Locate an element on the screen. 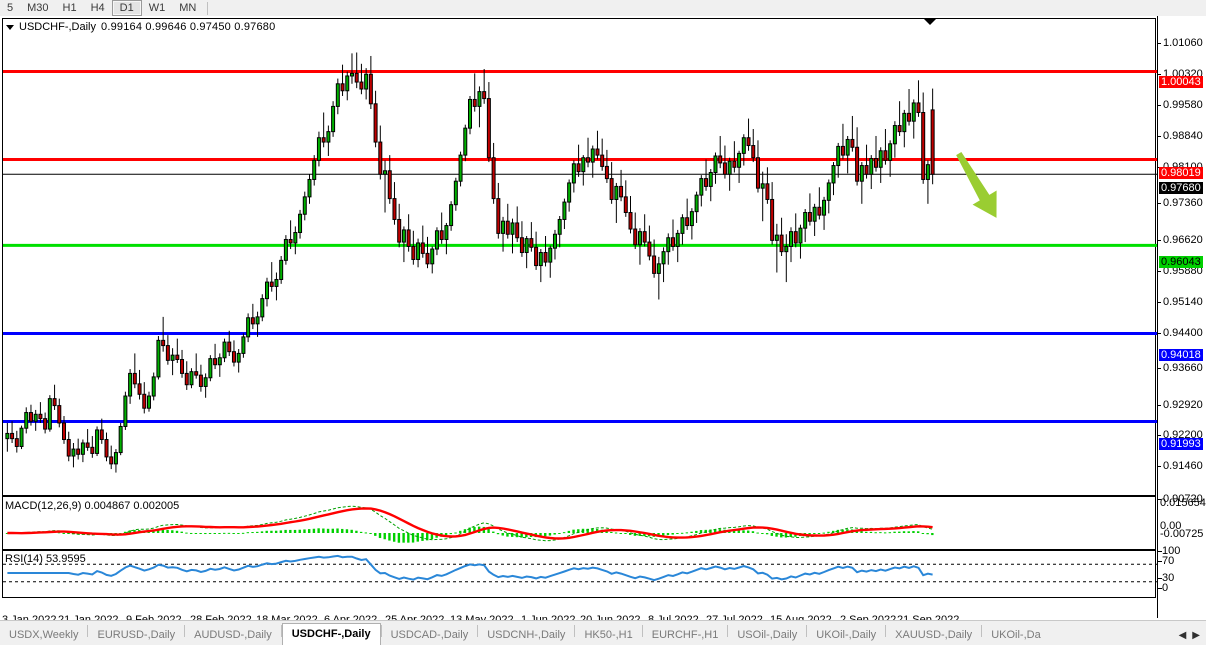 The height and width of the screenshot is (645, 1206). rsi-canvas is located at coordinates (580, 568).